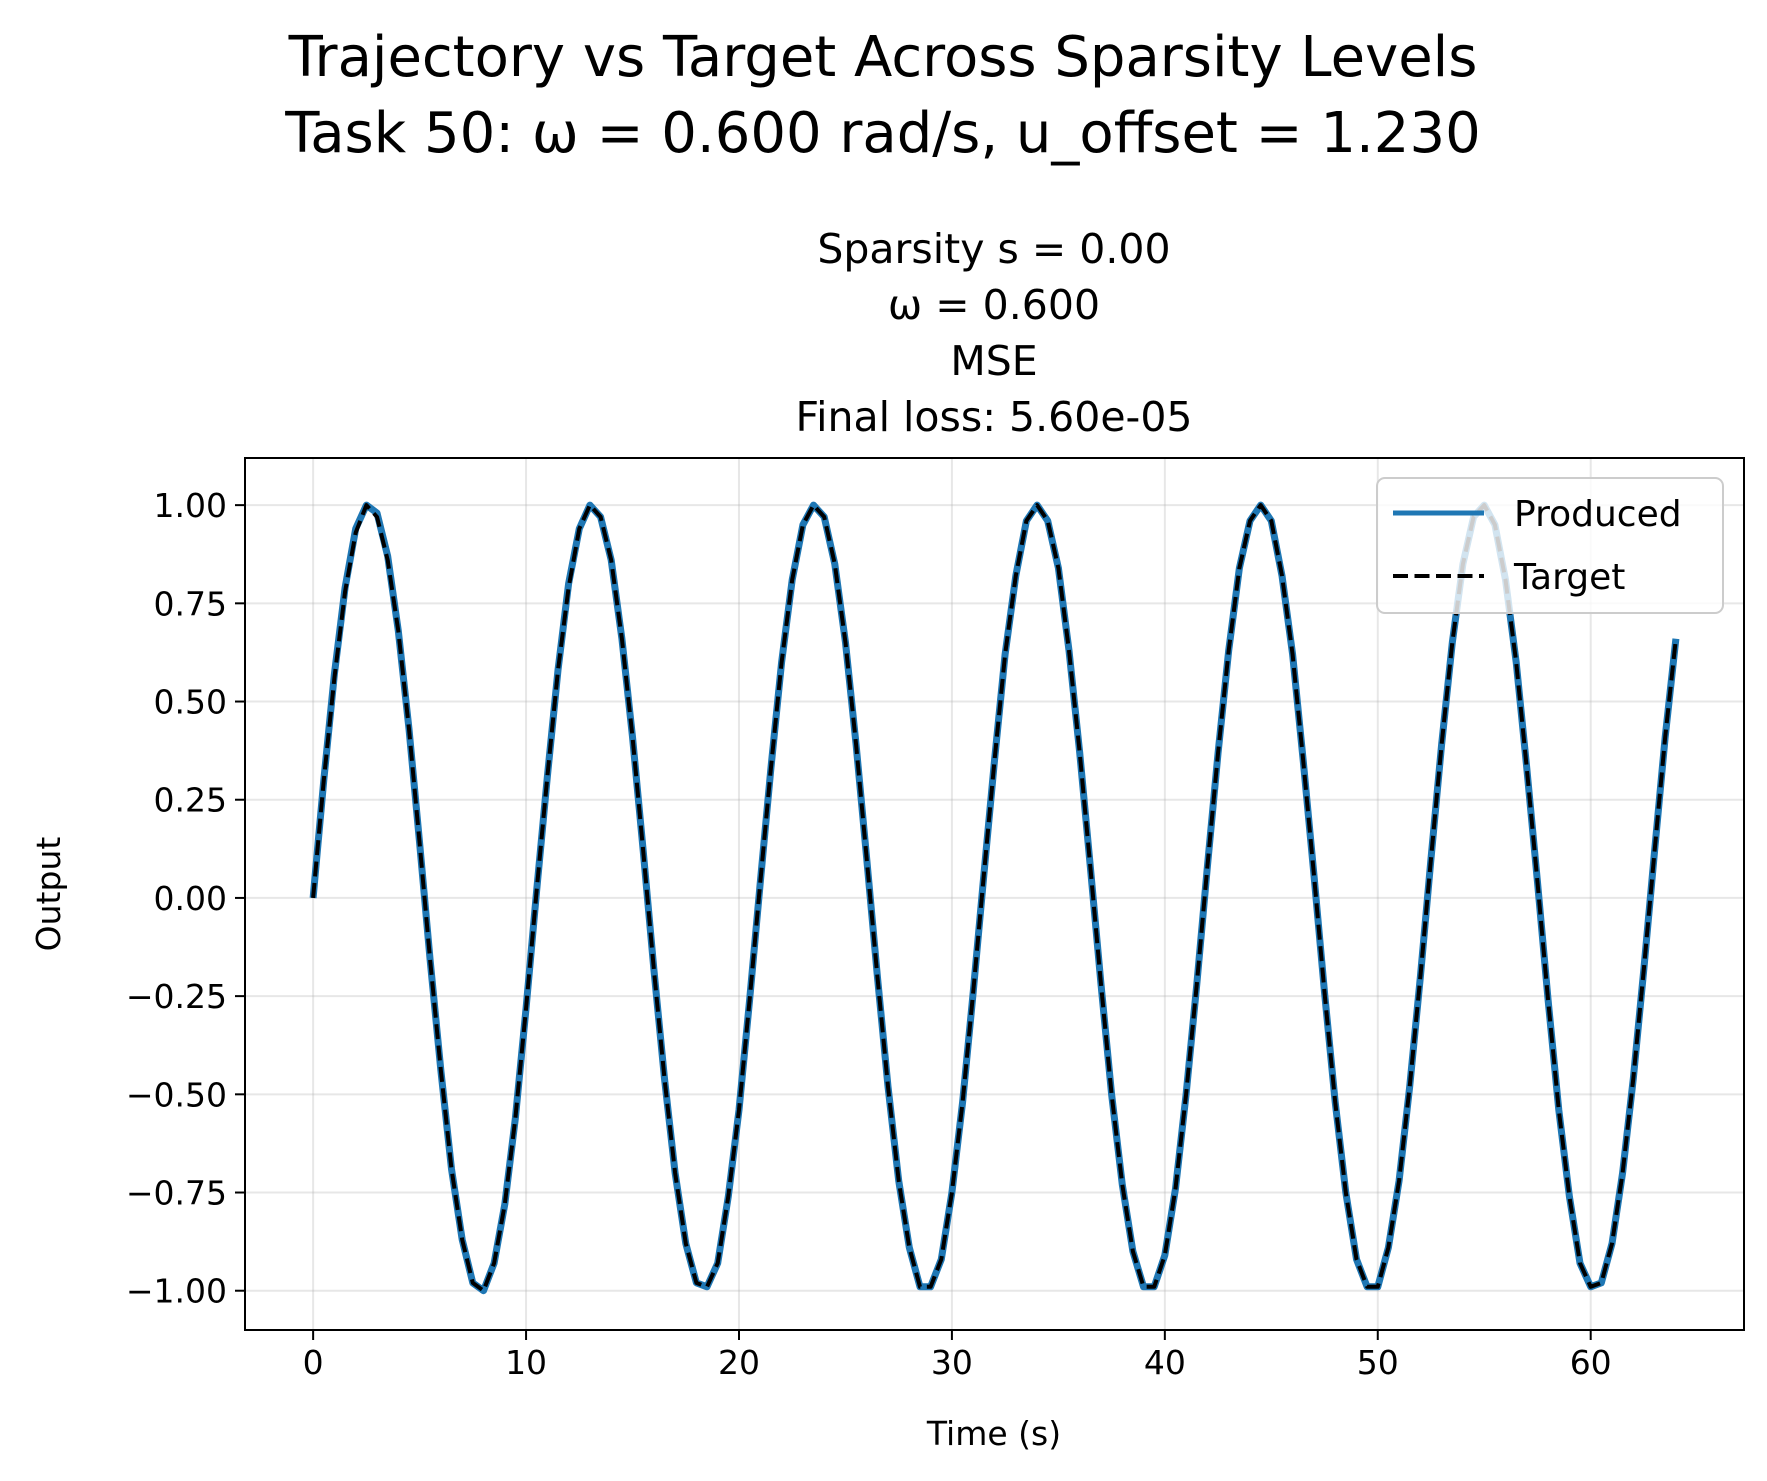 Image resolution: width=1767 pixels, height=1481 pixels. I want to click on x-tick-label: 30, so click(952, 1362).